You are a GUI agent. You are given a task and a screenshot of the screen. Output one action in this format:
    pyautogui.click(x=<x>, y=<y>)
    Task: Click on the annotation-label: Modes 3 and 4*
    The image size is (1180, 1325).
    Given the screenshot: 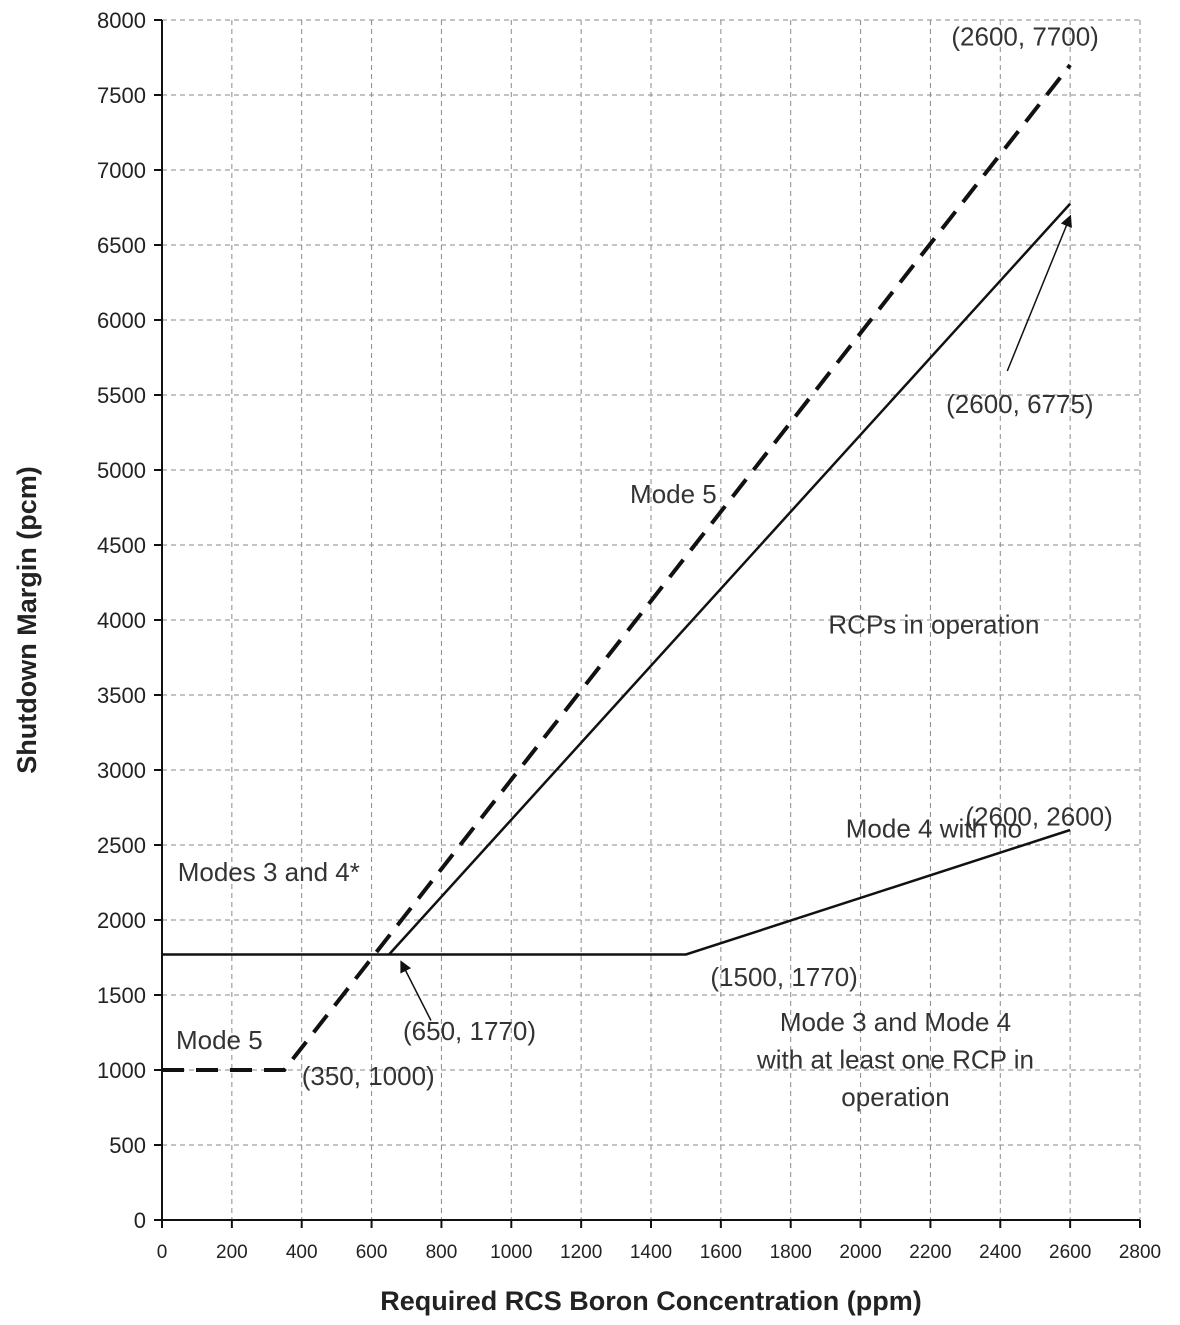 What is the action you would take?
    pyautogui.click(x=269, y=872)
    